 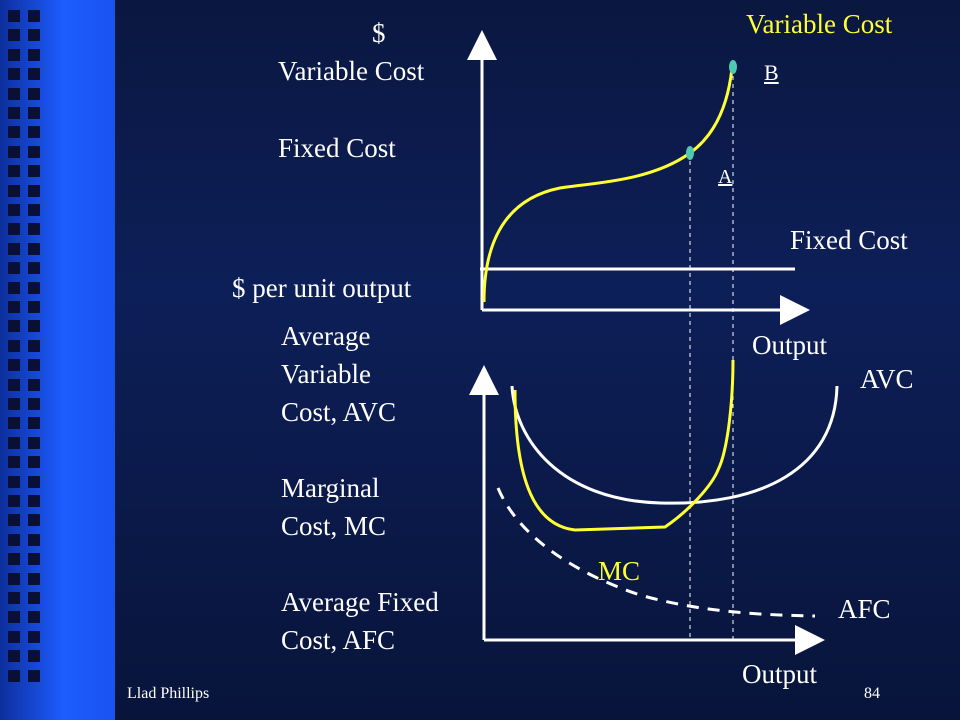 I want to click on afc-curve, so click(x=656, y=552).